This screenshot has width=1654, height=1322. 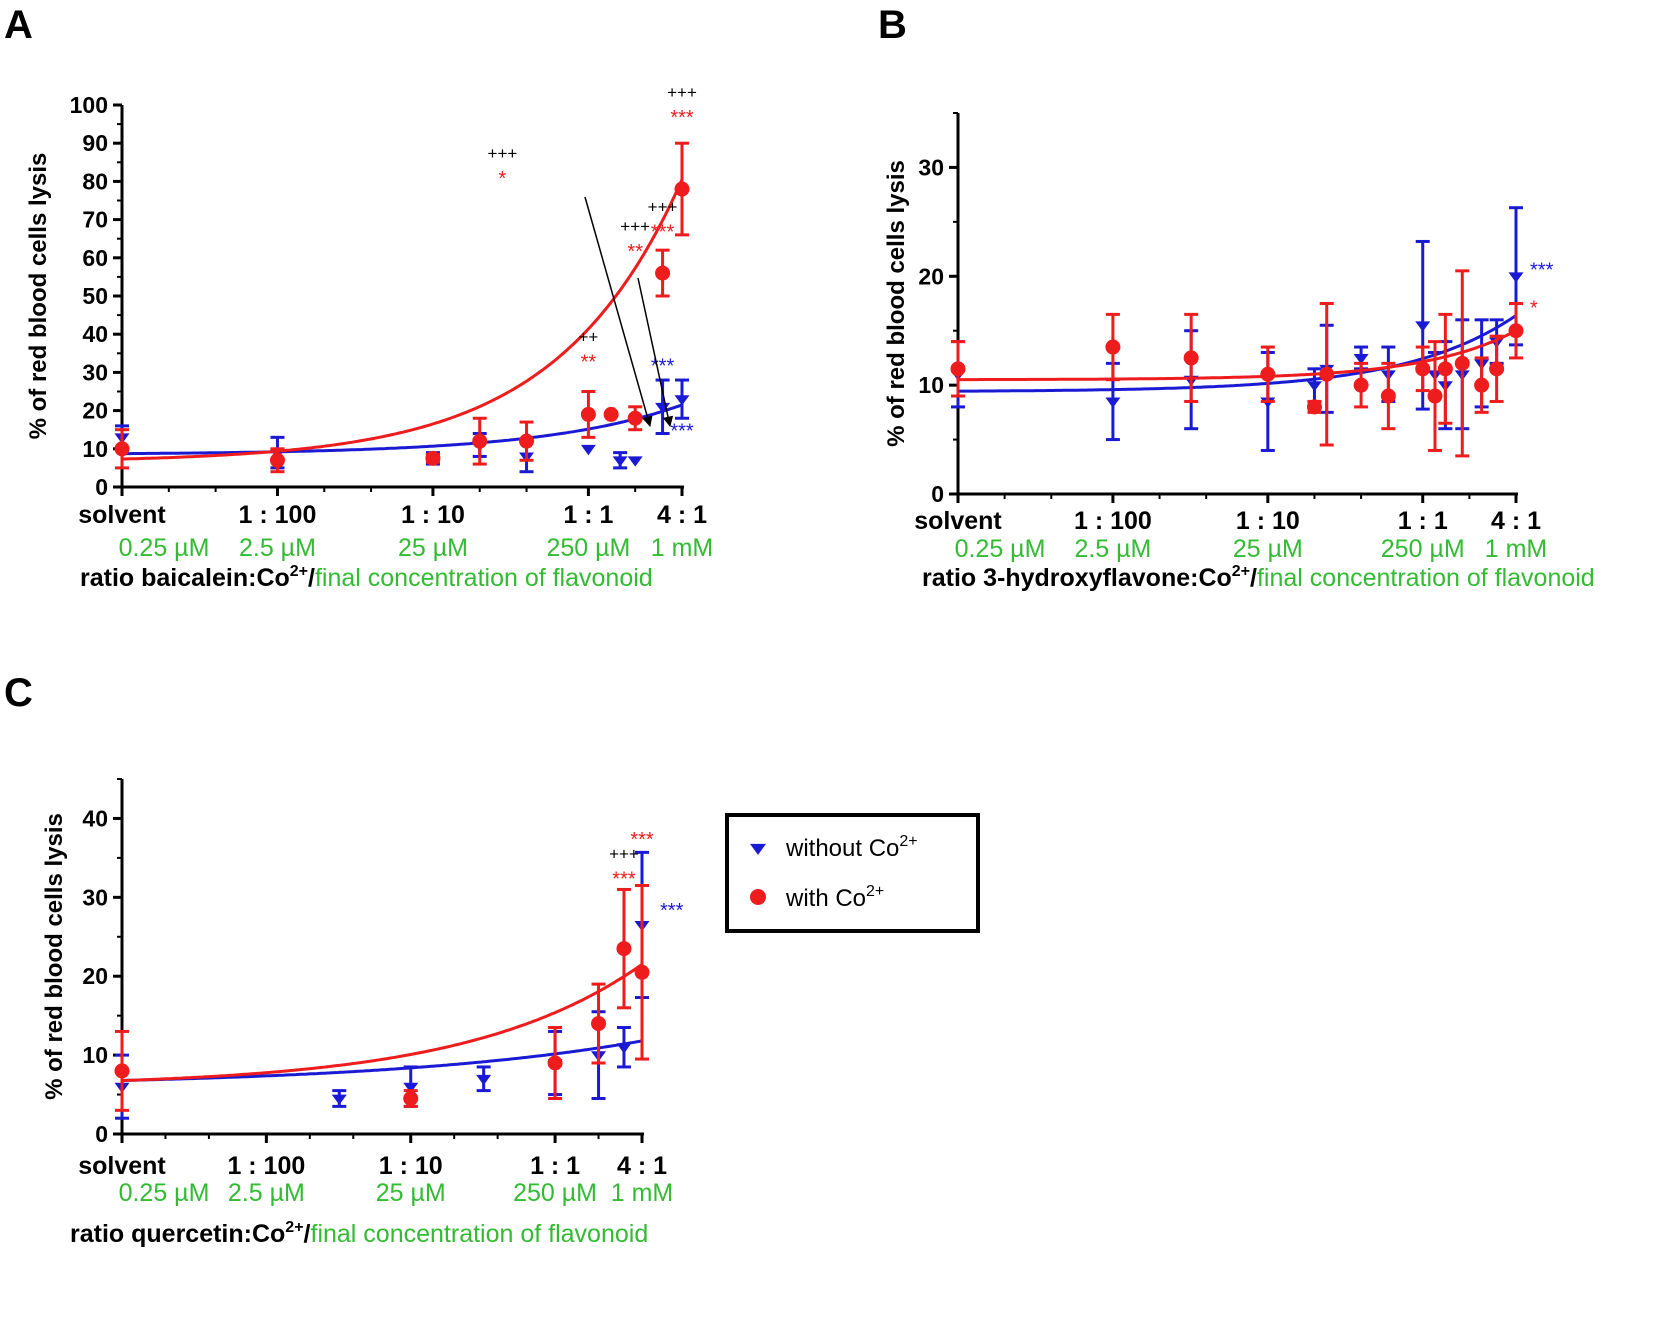 I want to click on panel-c-ytick-label-4: 40, so click(x=95, y=818).